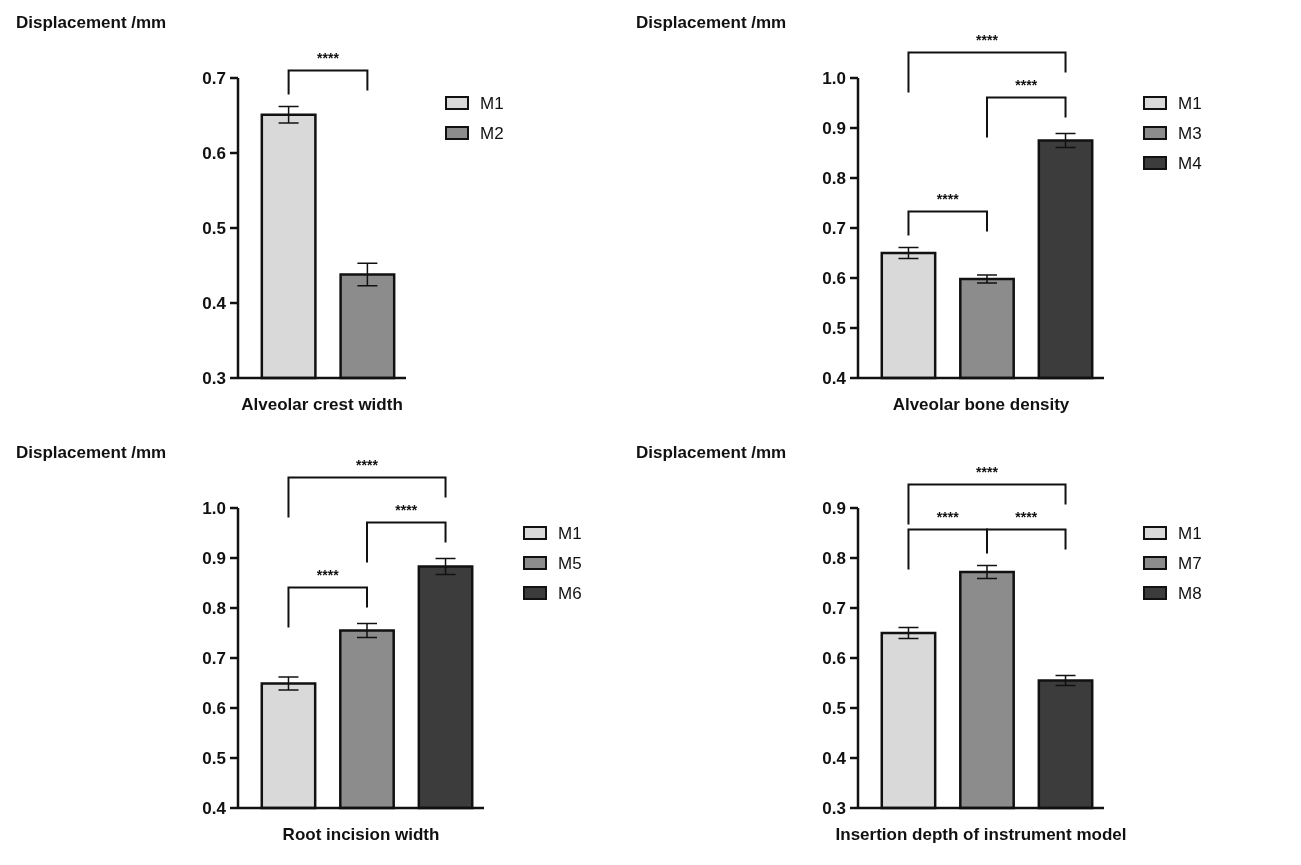 This screenshot has height=865, width=1301. Describe the element at coordinates (492, 133) in the screenshot. I see `legend-label: M2` at that location.